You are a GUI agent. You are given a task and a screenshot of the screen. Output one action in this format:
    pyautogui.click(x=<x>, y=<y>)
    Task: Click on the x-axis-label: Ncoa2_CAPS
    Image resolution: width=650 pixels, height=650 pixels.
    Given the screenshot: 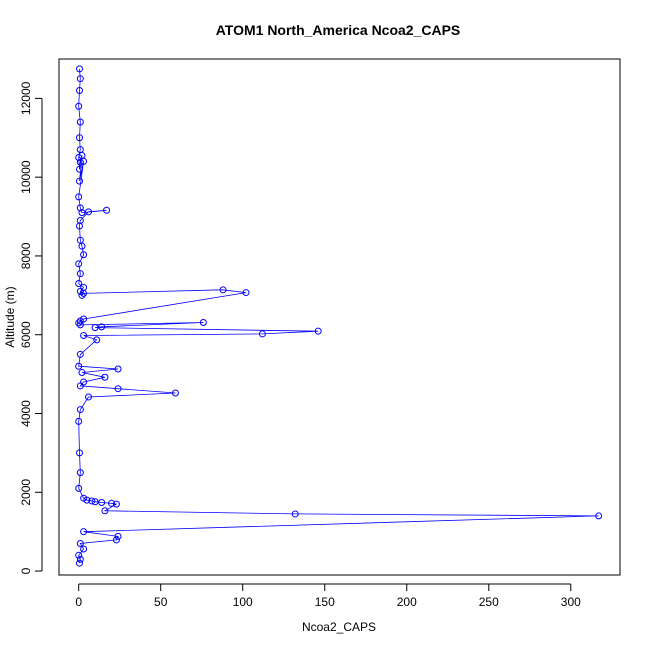 What is the action you would take?
    pyautogui.click(x=339, y=627)
    